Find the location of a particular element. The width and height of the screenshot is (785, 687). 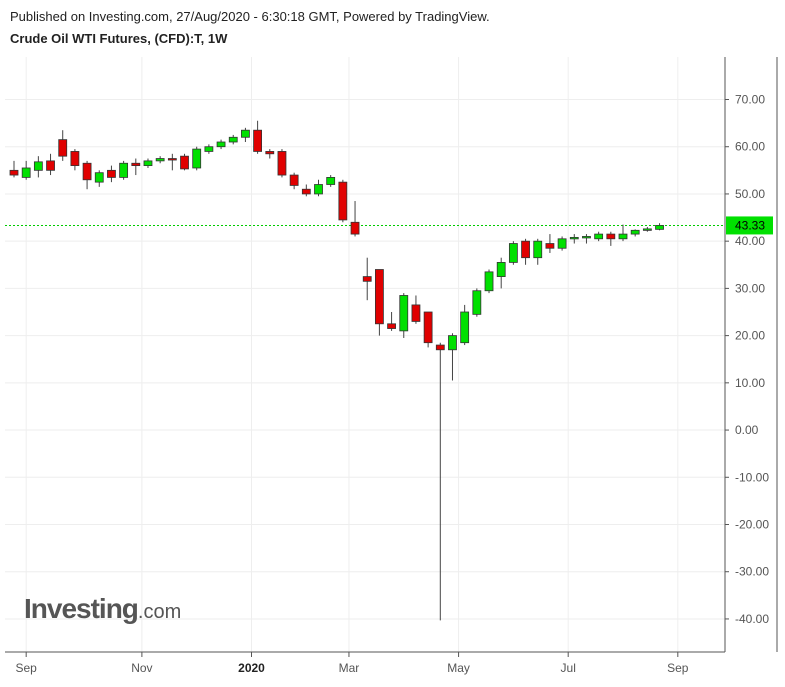

y-tick-label: 20.00 is located at coordinates (750, 336).